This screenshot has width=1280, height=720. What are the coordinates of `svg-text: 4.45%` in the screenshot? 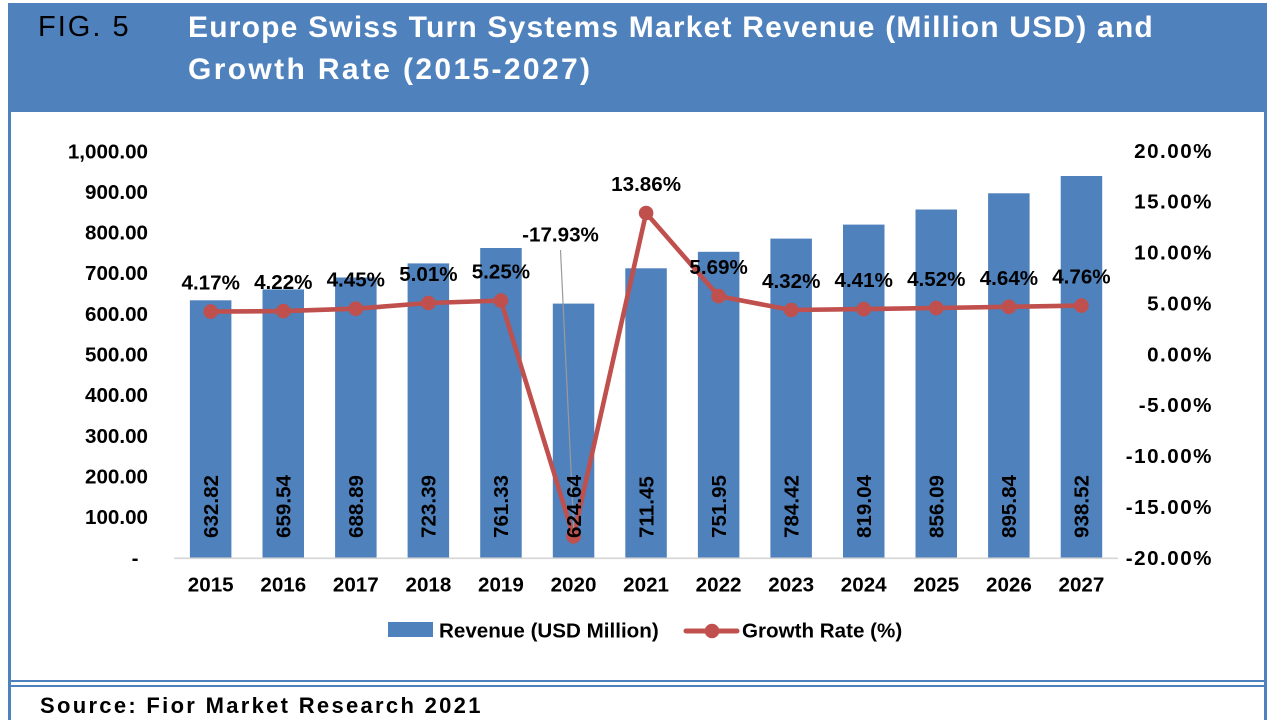 It's located at (356, 280).